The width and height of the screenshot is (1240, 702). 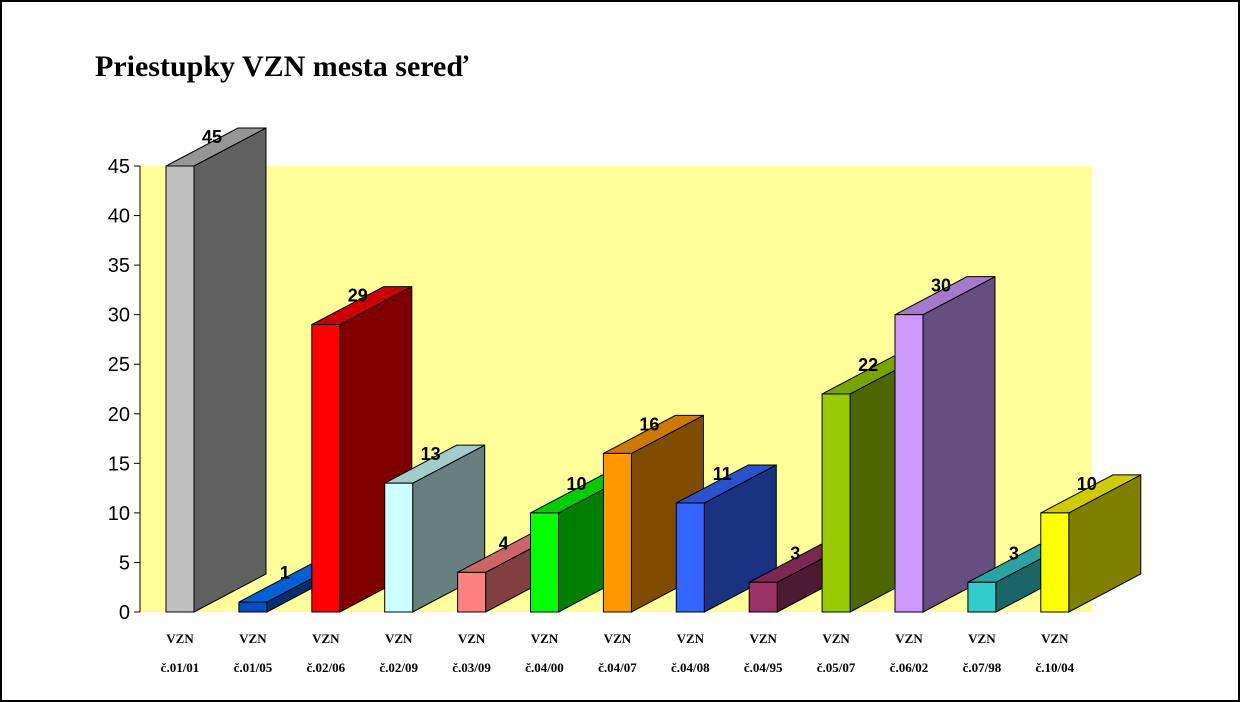 I want to click on y-tick-label: 15, so click(x=119, y=464).